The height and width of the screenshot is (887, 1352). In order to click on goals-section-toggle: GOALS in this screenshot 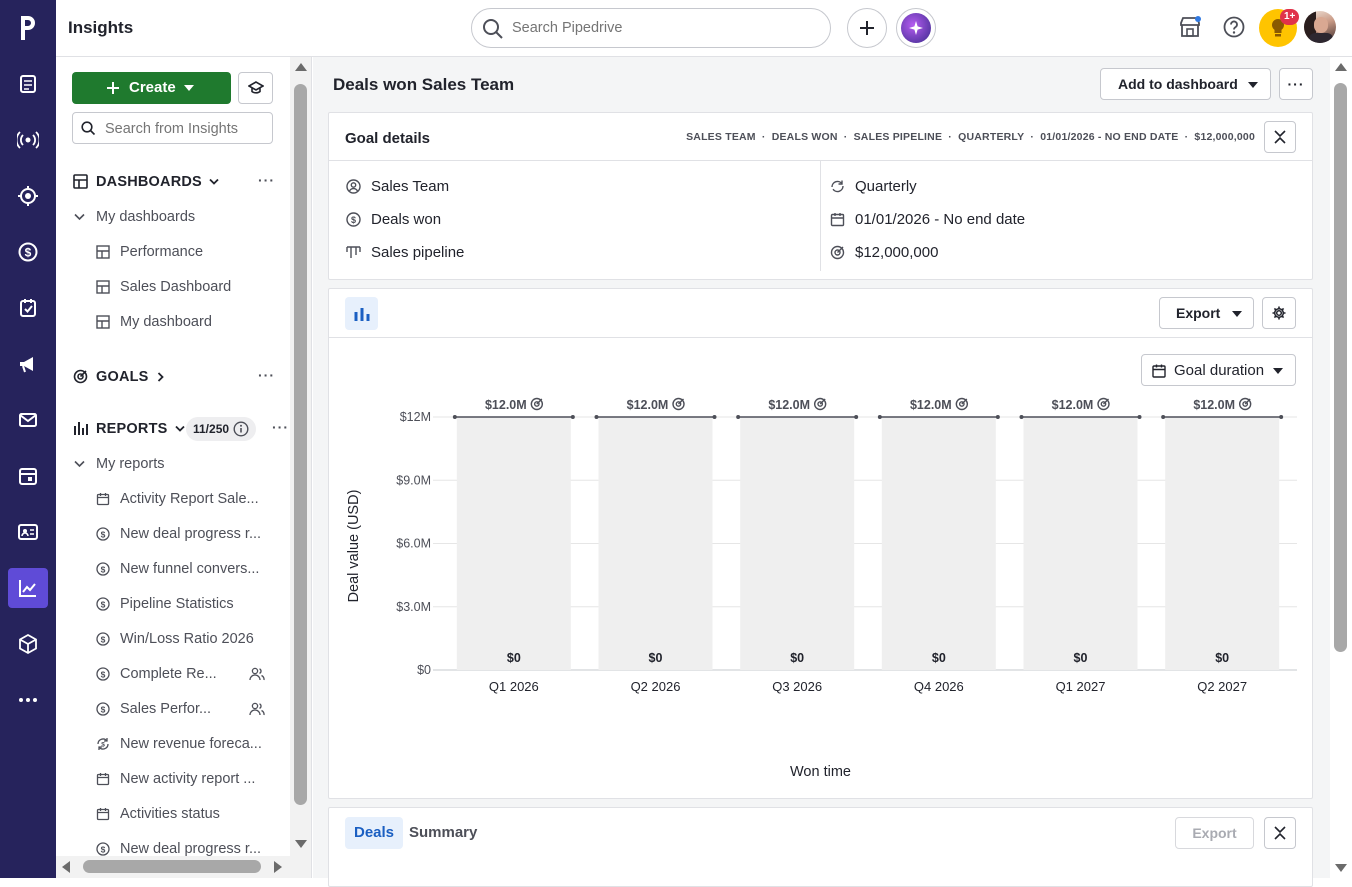, I will do `click(130, 377)`.